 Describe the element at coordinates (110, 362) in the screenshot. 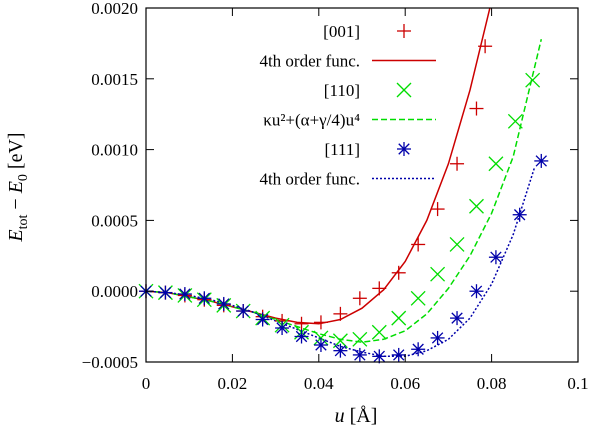

I see `y-tick-label: −0.0005` at that location.